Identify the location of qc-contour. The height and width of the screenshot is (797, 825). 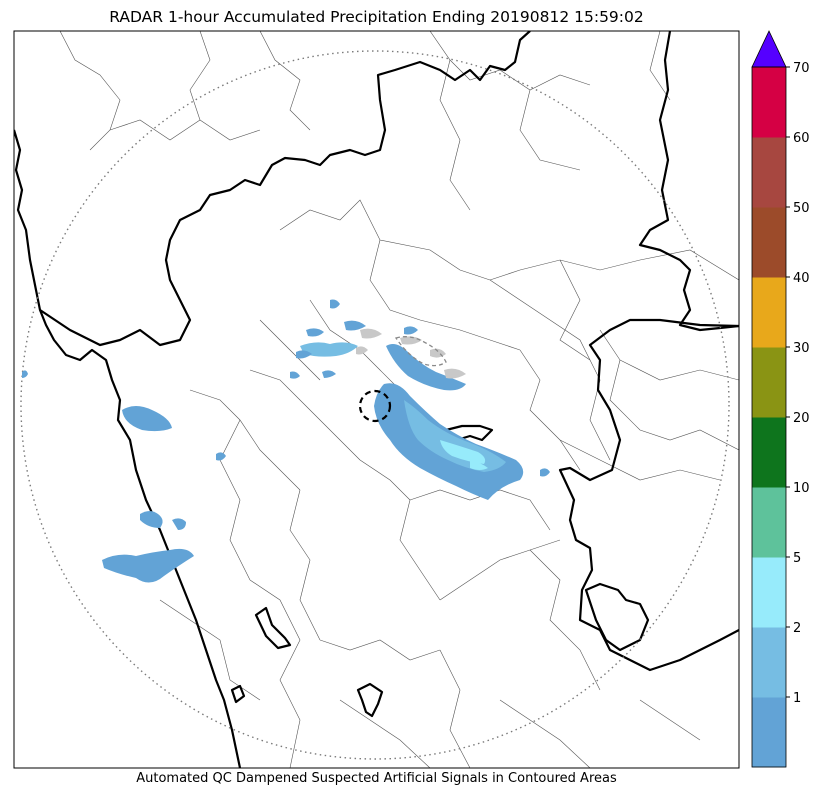
(420, 351).